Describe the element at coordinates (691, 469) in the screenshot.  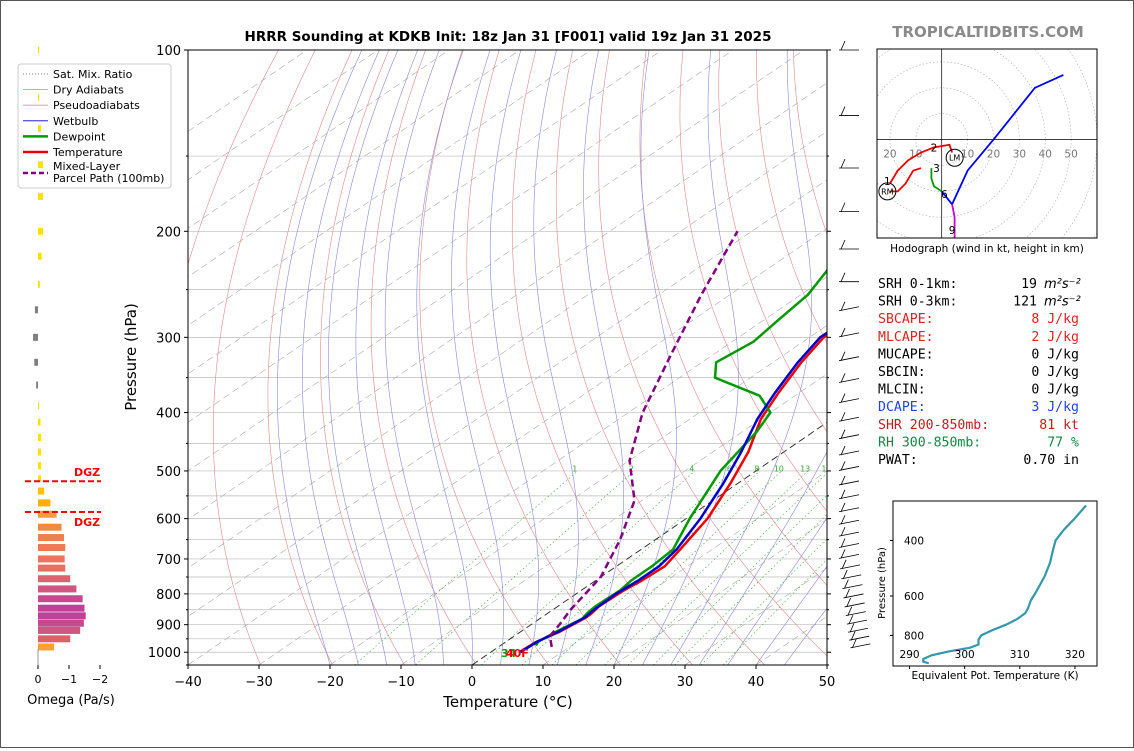
I see `mixing-ratio-label: 4` at that location.